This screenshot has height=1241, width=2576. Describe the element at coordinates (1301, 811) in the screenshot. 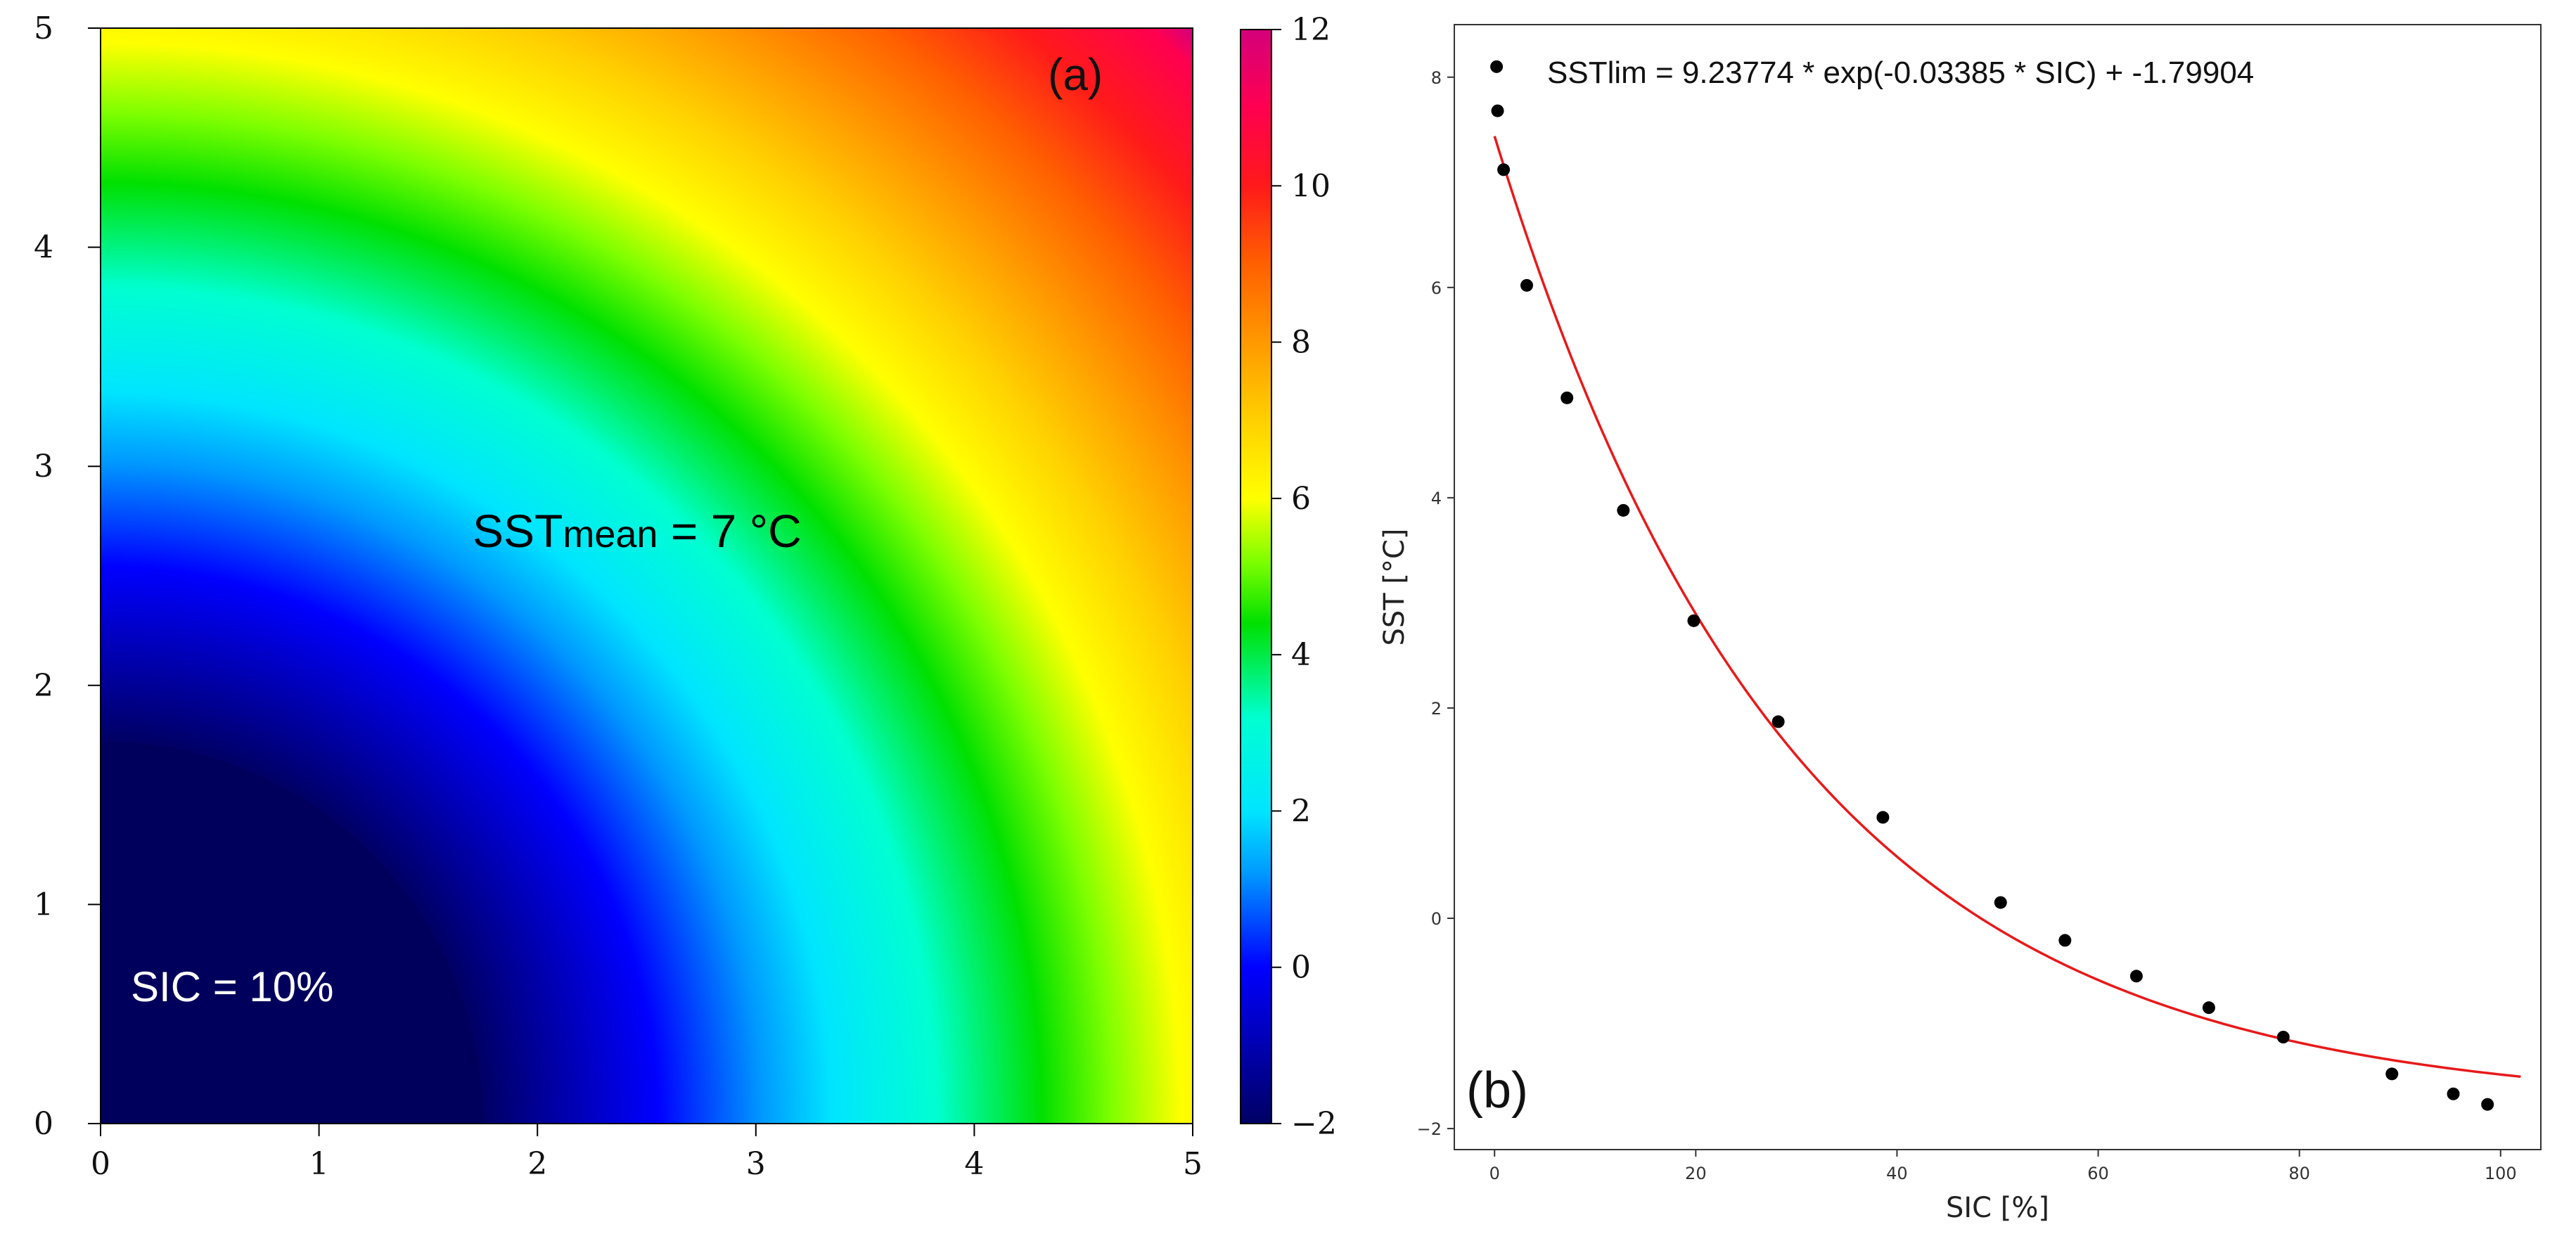

I see `colorbar-tick-label: 2` at that location.